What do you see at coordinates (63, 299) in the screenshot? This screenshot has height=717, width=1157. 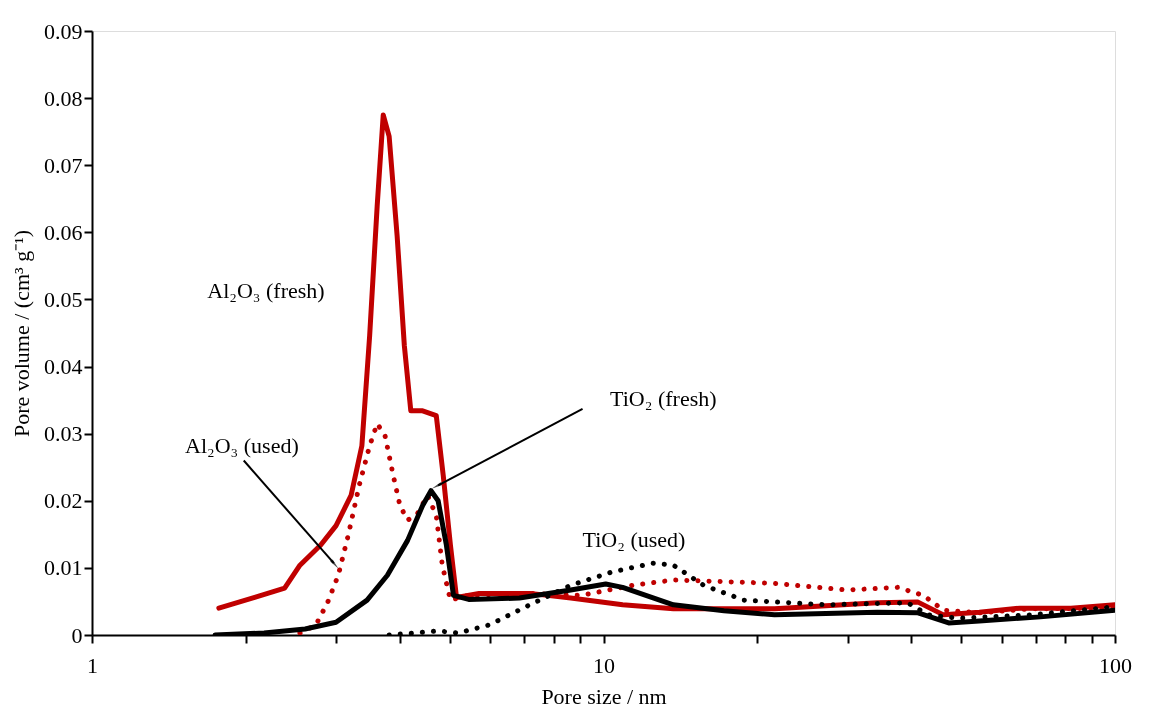 I see `y-tick-label: 0.05` at bounding box center [63, 299].